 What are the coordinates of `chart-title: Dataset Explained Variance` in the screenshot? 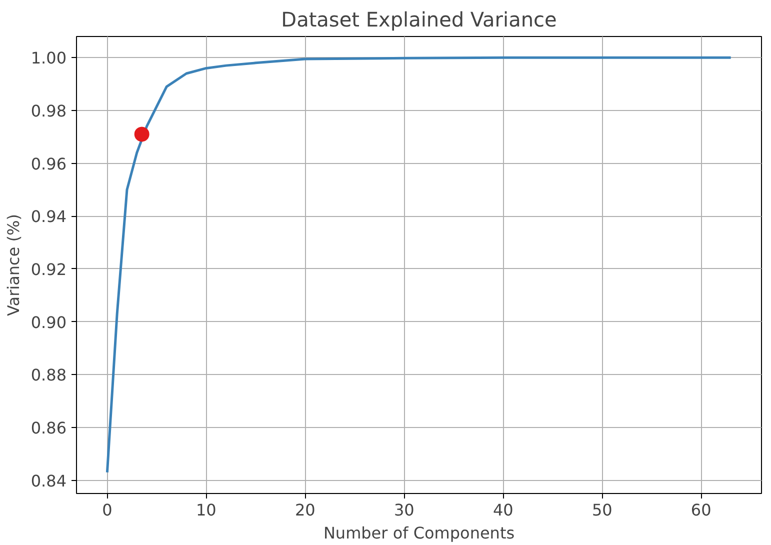 It's located at (419, 20).